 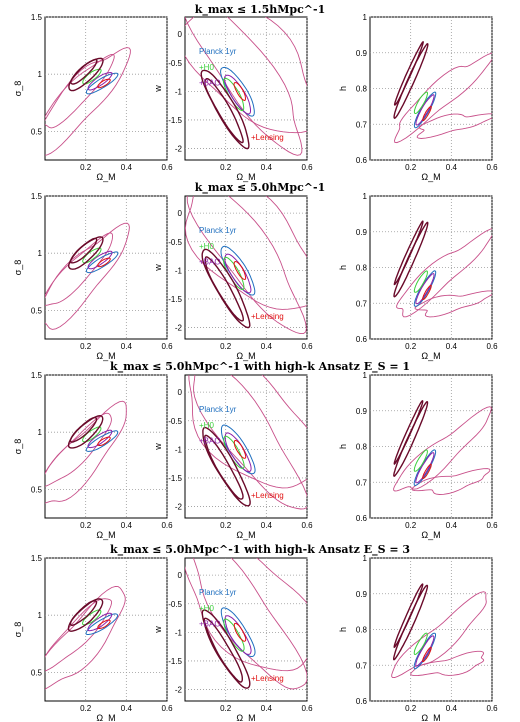 I want to click on y-tick-label: 1.5, so click(x=37, y=558).